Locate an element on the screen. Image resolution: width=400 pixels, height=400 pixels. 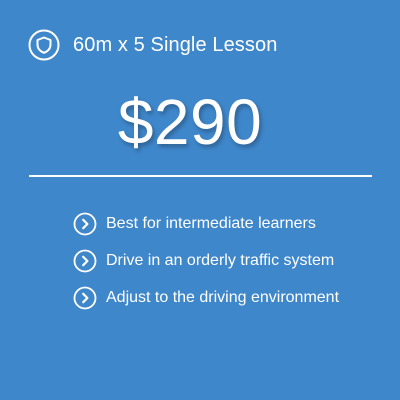
feature-item: Adjust to the driving environment is located at coordinates (206, 298).